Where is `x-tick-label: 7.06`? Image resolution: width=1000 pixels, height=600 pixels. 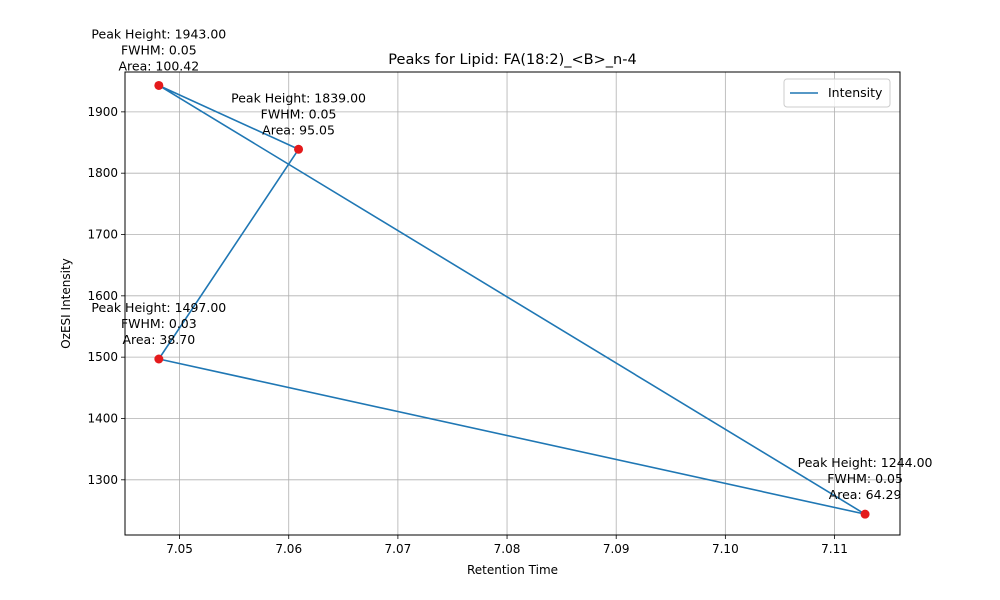 x-tick-label: 7.06 is located at coordinates (288, 549).